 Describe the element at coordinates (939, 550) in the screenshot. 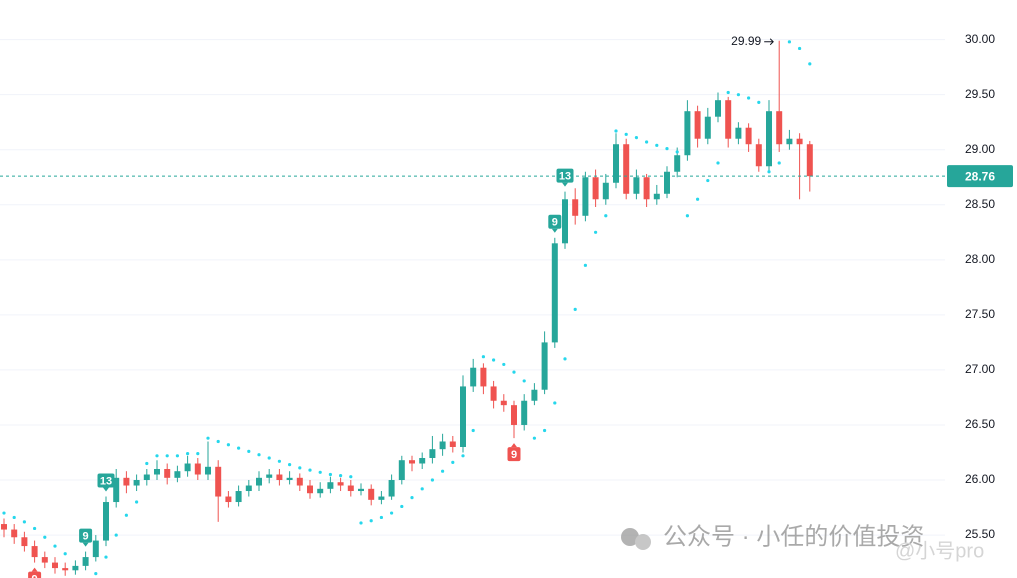

I see `watermark-handle: @小号pro` at that location.